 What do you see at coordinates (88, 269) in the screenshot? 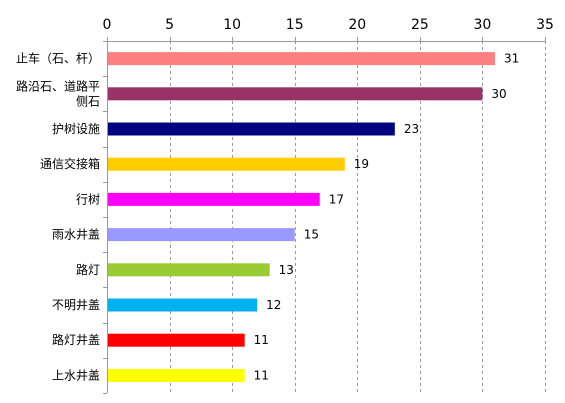
I see `category-label: 路灯` at bounding box center [88, 269].